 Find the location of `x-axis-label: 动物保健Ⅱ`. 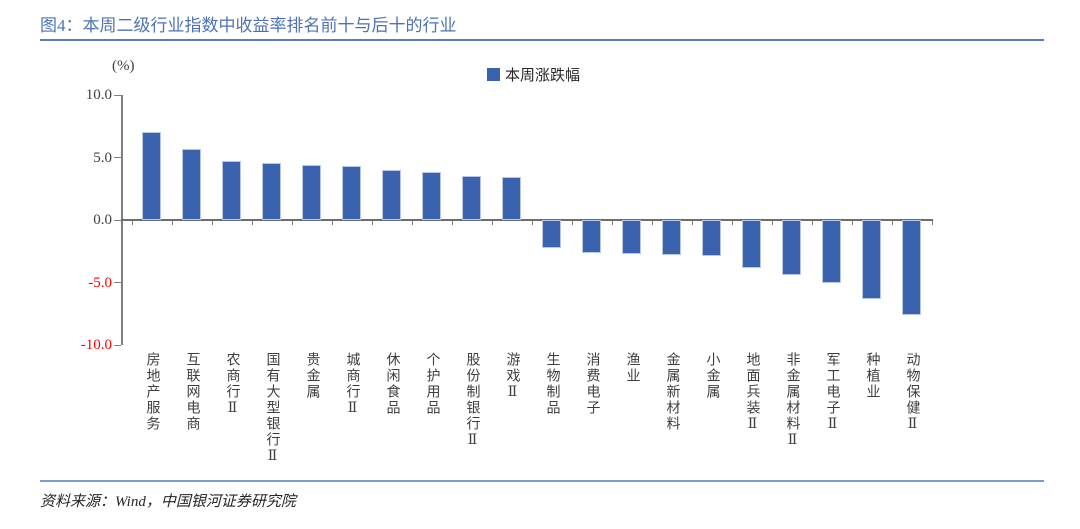

x-axis-label: 动物保健Ⅱ is located at coordinates (912, 393).